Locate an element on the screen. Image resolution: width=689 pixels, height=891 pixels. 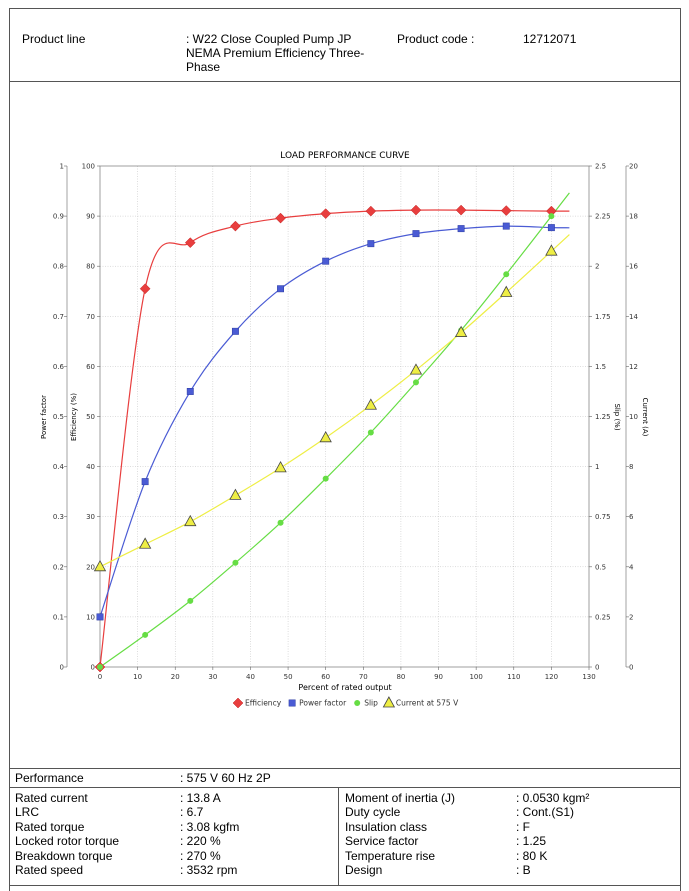
product-code-value: 12712071 is located at coordinates (550, 39).